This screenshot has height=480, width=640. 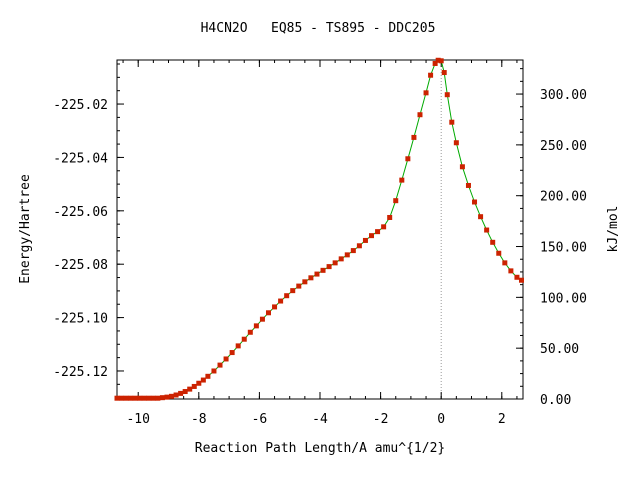 I want to click on y-tick-label: -225.06, so click(x=80, y=212).